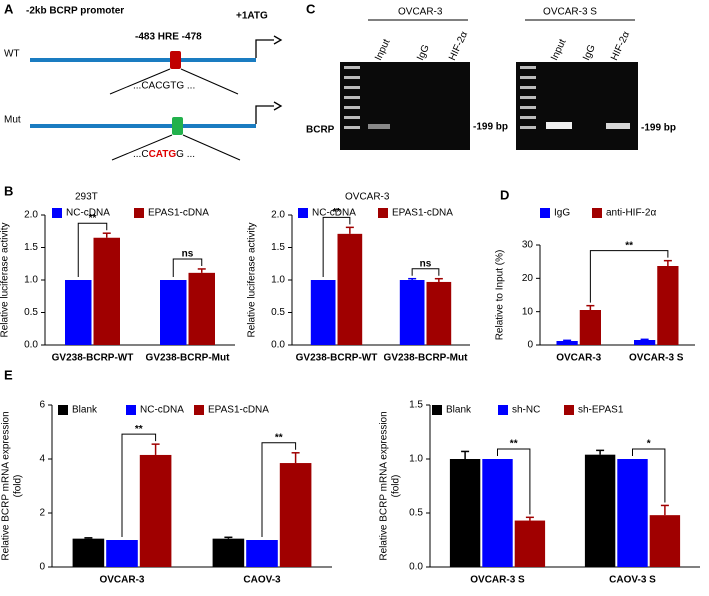 The width and height of the screenshot is (709, 596). What do you see at coordinates (12, 54) in the screenshot?
I see `wt-label: WT` at bounding box center [12, 54].